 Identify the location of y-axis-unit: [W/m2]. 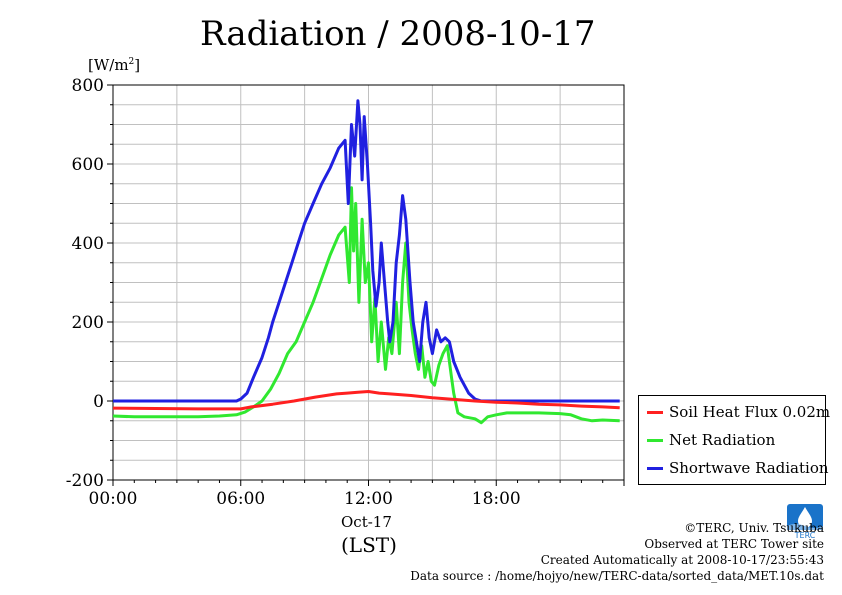
(114, 65).